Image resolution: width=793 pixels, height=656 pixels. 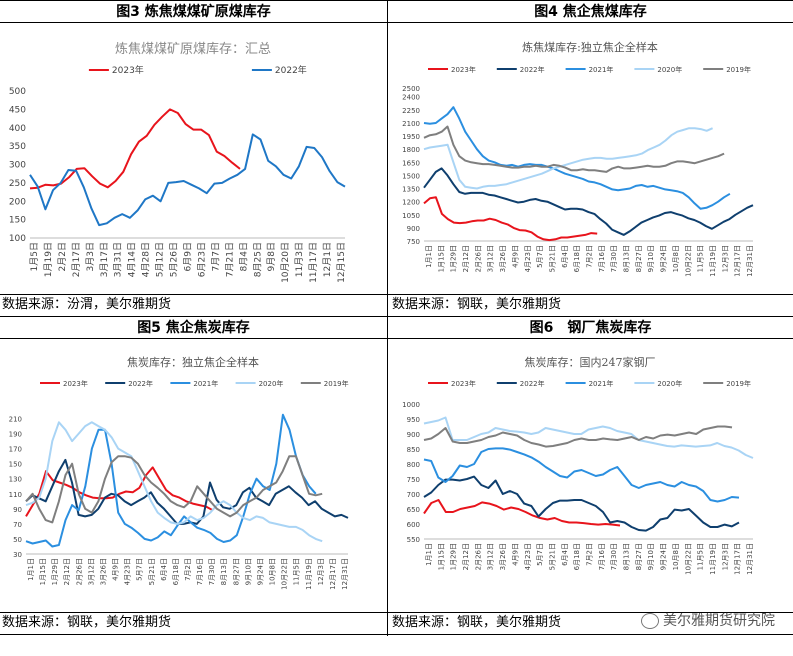 I want to click on y-tick-label: 450, so click(x=17, y=110).